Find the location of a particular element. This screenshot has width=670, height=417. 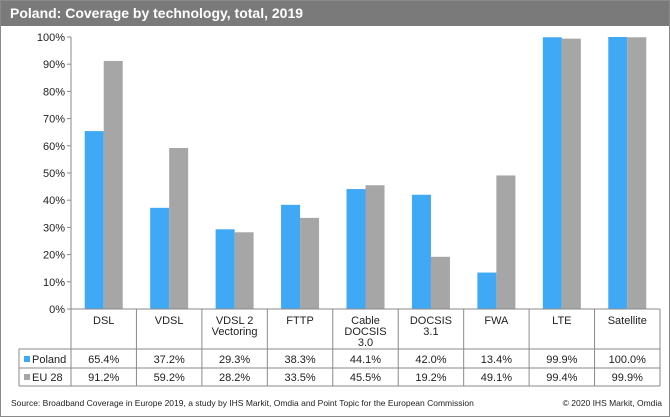

legend-label: EU 28 is located at coordinates (47, 378).